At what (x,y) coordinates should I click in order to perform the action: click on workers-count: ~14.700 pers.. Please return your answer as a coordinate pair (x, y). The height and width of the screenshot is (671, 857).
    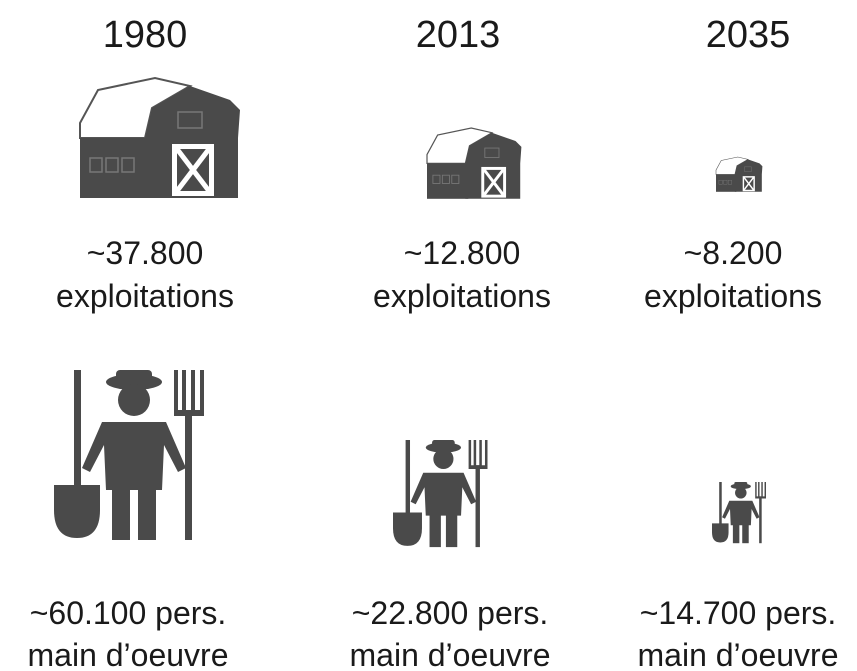
    Looking at the image, I should click on (738, 613).